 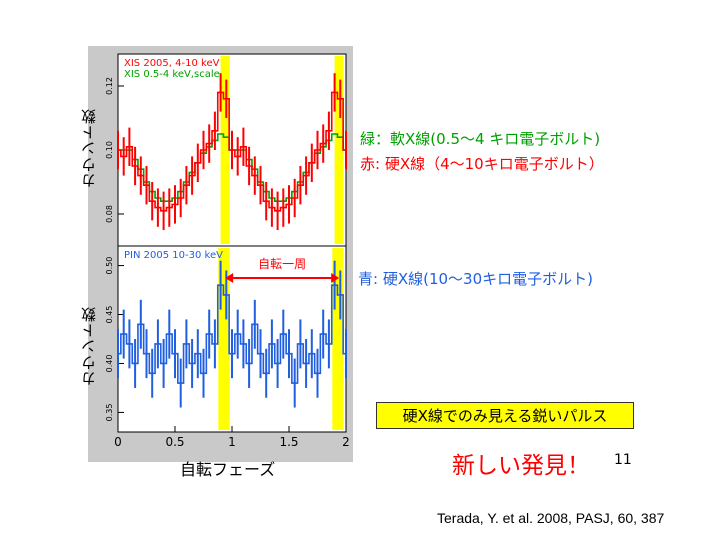 What do you see at coordinates (172, 74) in the screenshot?
I see `legend-entry-0-1: XIS 0.5-4 keV,scale` at bounding box center [172, 74].